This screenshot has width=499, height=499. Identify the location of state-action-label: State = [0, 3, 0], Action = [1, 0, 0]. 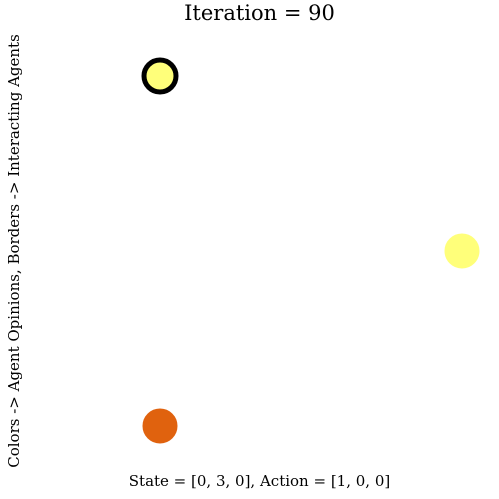
(259, 481).